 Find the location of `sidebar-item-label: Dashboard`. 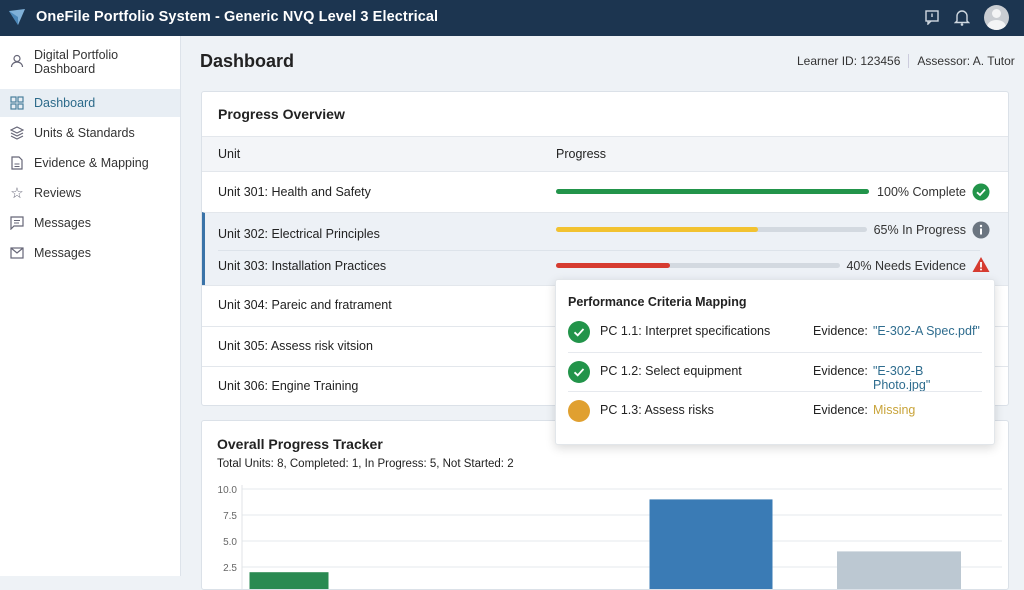

sidebar-item-label: Dashboard is located at coordinates (65, 103).